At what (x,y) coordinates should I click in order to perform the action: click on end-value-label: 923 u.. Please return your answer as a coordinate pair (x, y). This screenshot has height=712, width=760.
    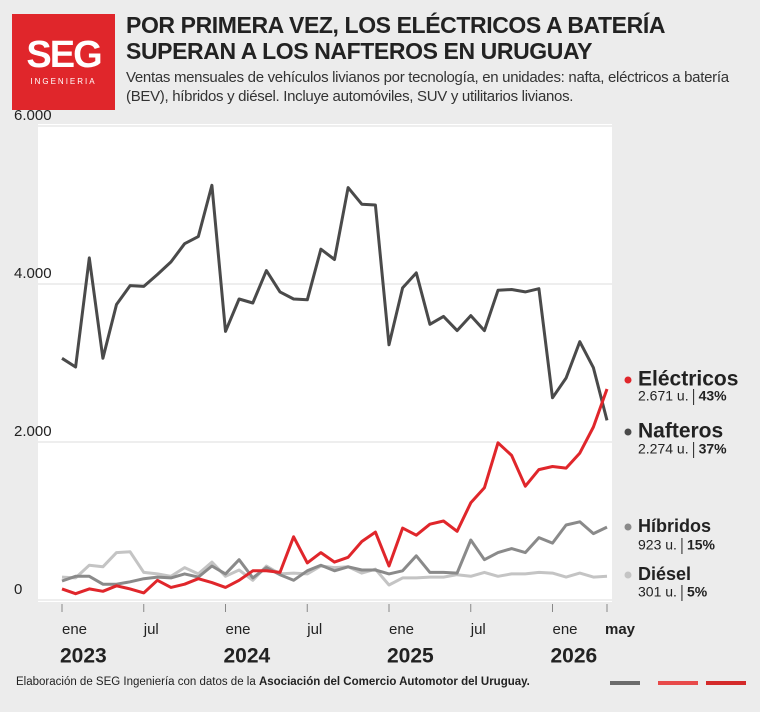
    Looking at the image, I should click on (657, 545).